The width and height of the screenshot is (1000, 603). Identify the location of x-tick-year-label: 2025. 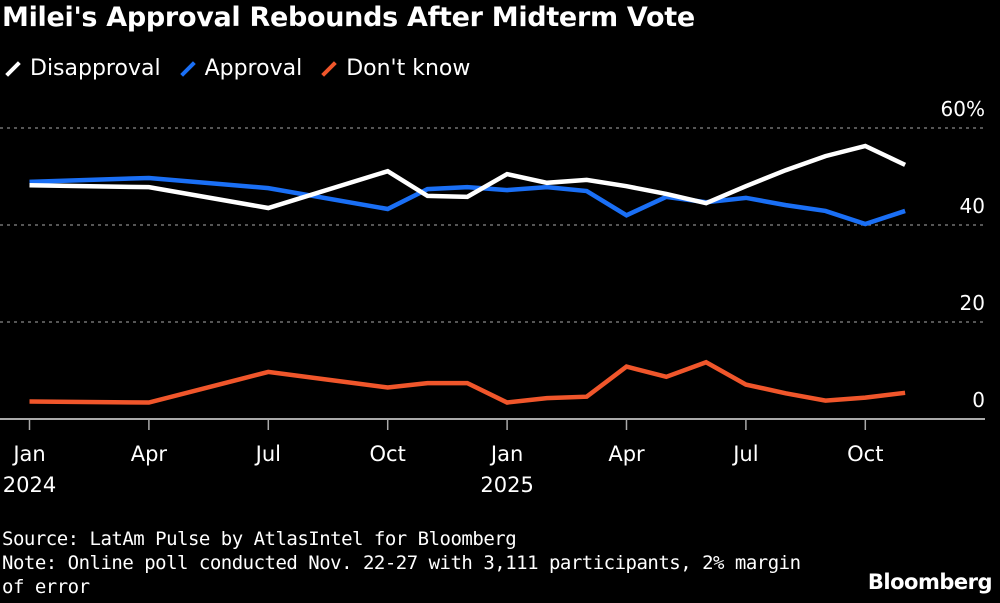
(506, 485).